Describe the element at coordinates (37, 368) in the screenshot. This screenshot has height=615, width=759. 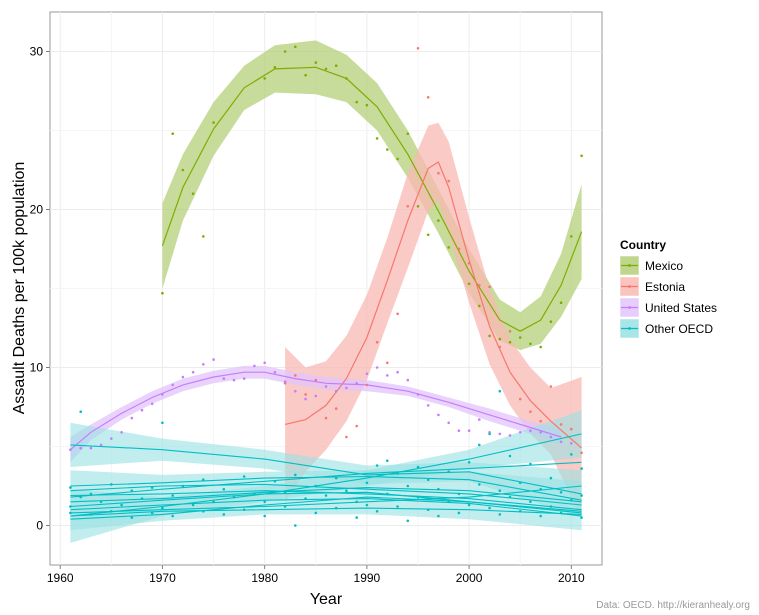
I see `y-tick-label: 10` at that location.